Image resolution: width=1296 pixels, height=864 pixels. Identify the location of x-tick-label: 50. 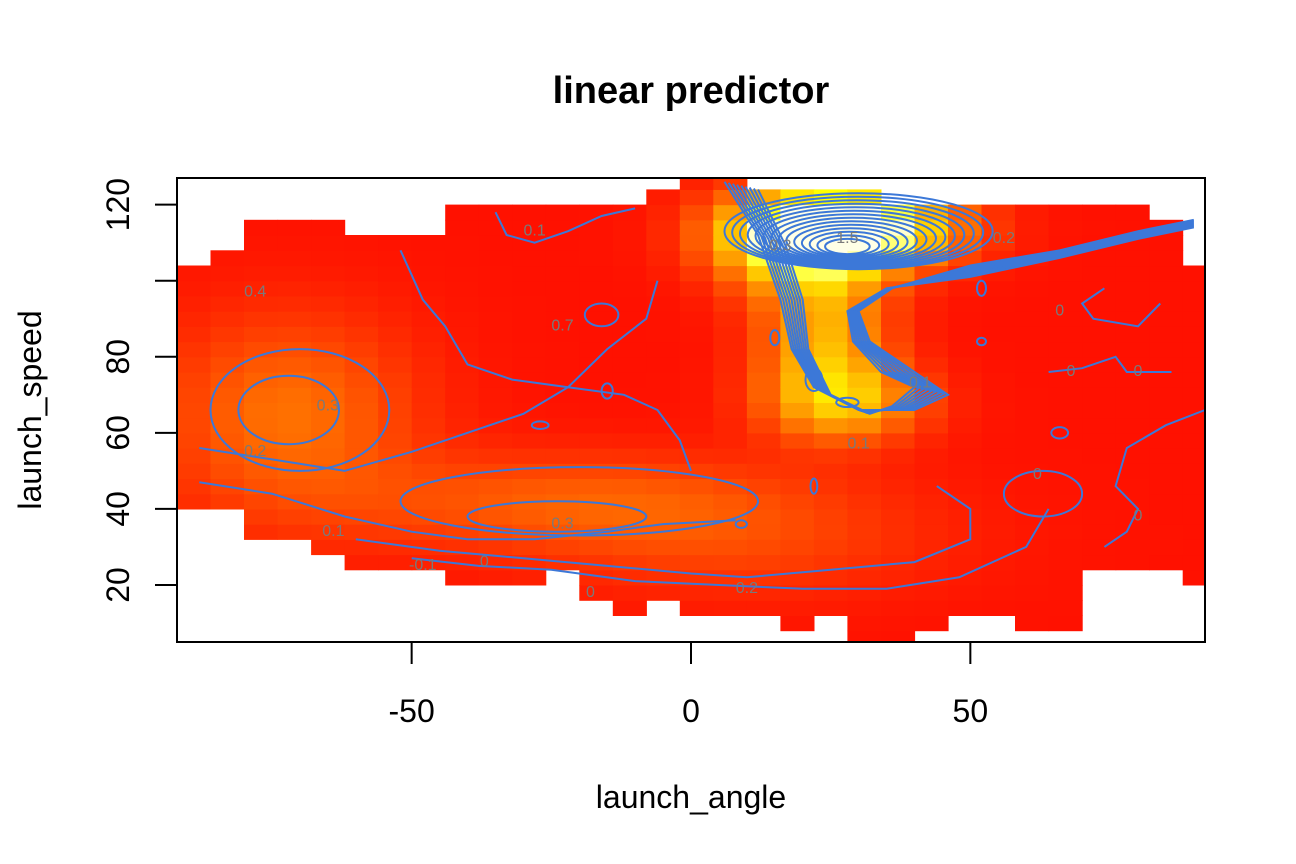
(971, 711).